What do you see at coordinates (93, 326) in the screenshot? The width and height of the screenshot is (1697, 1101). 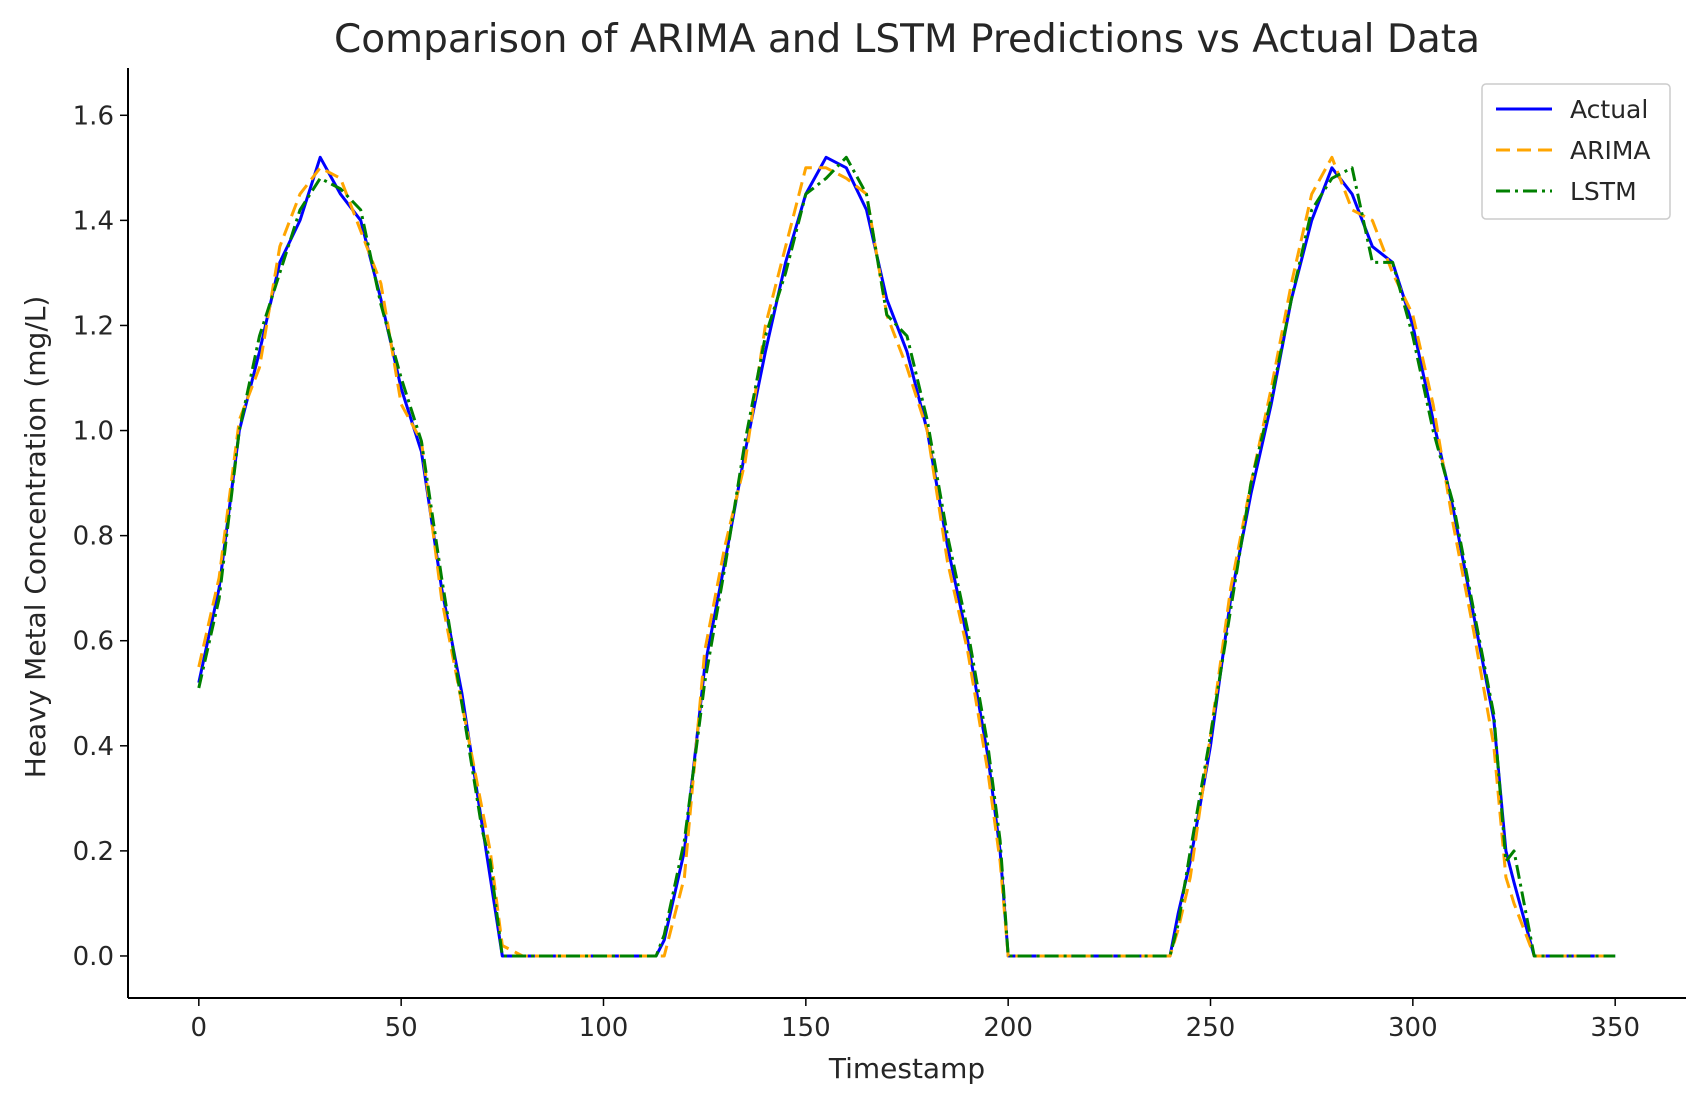 I see `y-tick-label: 1.2` at bounding box center [93, 326].